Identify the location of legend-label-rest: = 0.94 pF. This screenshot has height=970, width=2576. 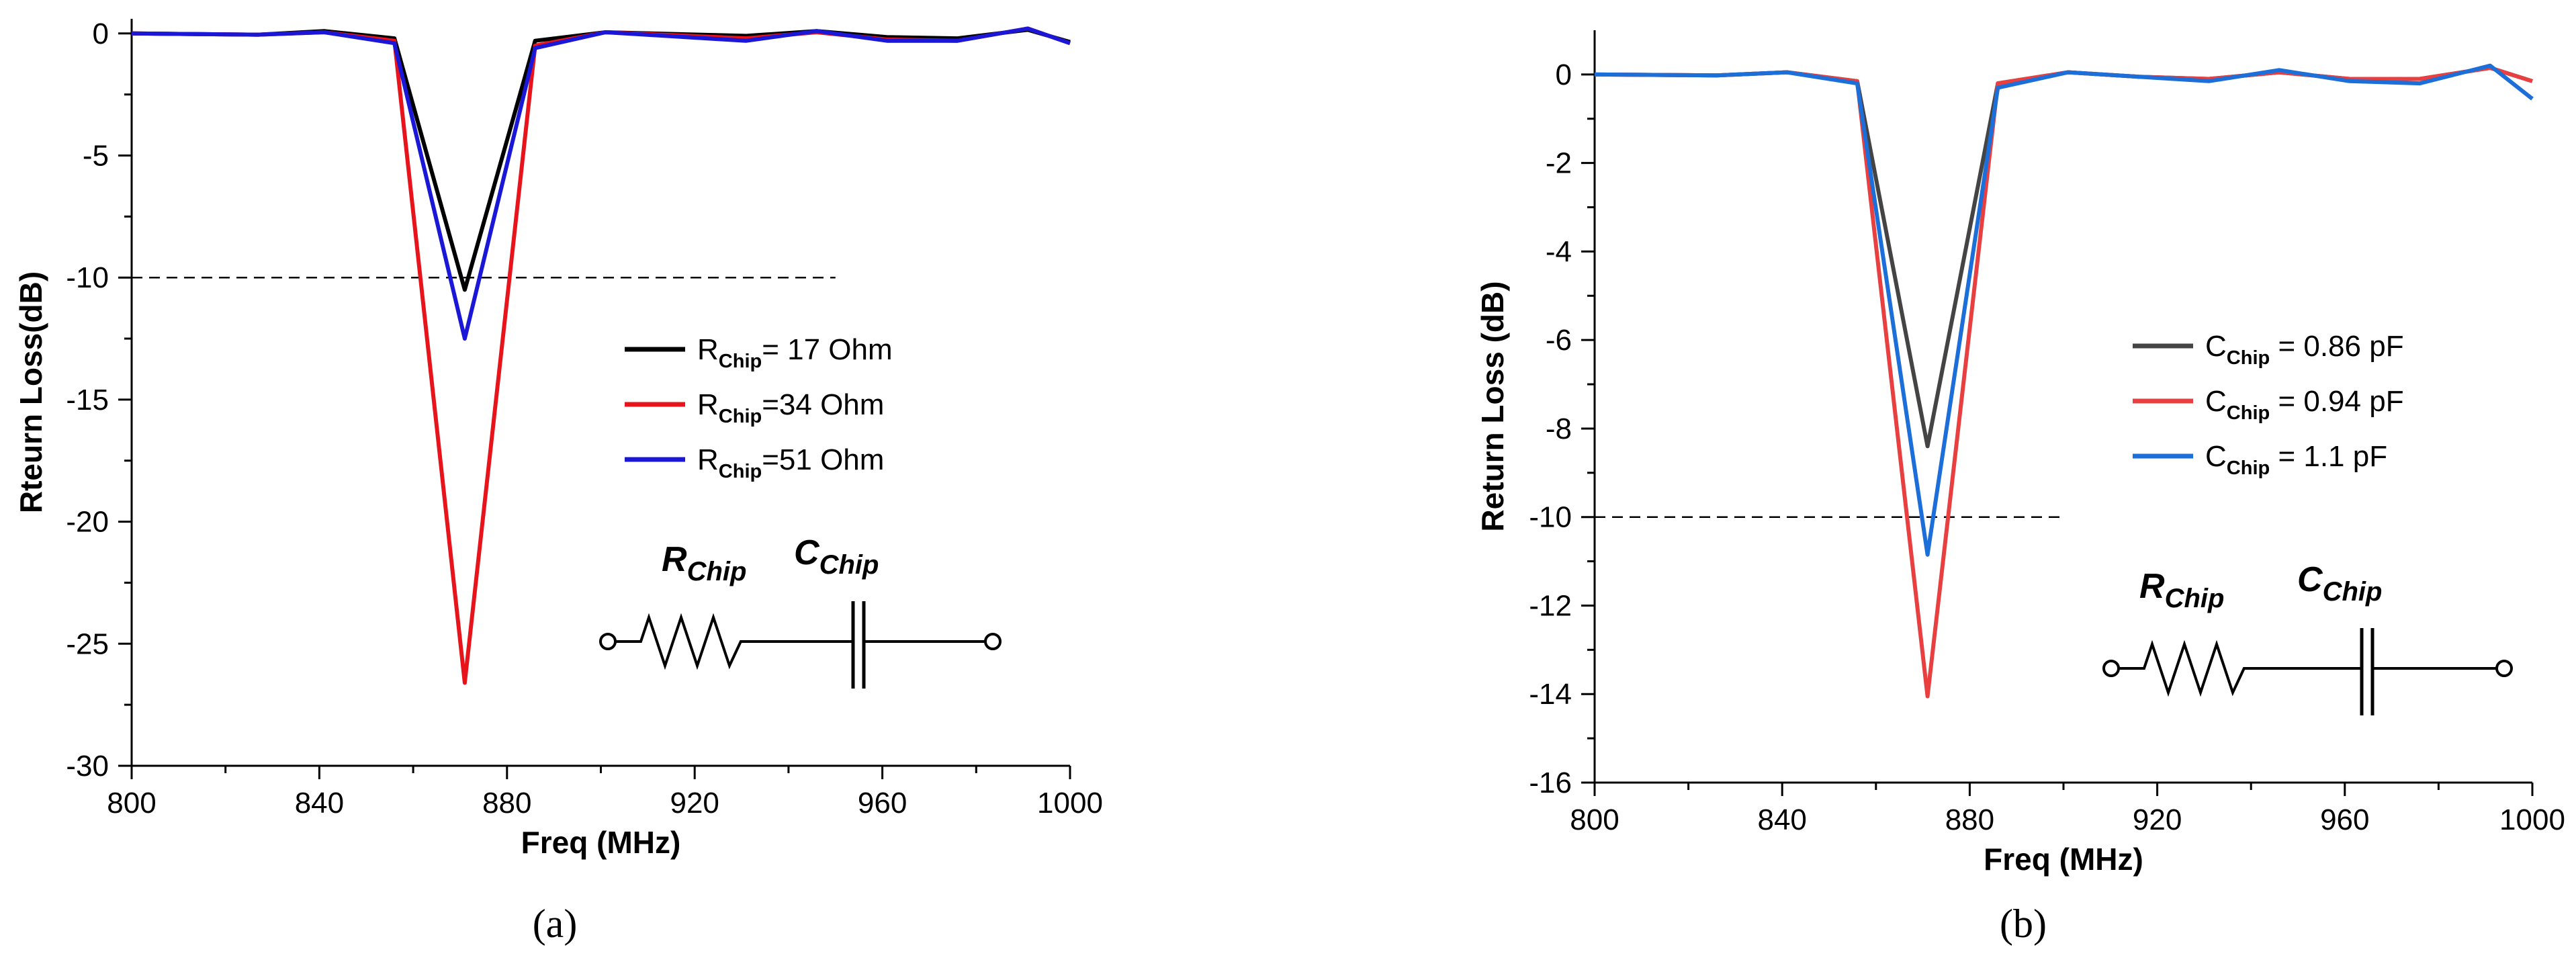
(2337, 402).